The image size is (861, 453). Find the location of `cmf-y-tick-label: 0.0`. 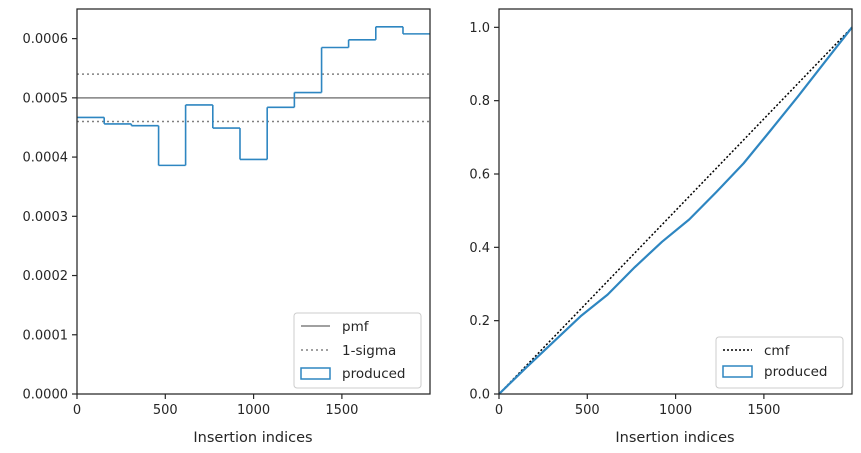

cmf-y-tick-label: 0.0 is located at coordinates (479, 395).